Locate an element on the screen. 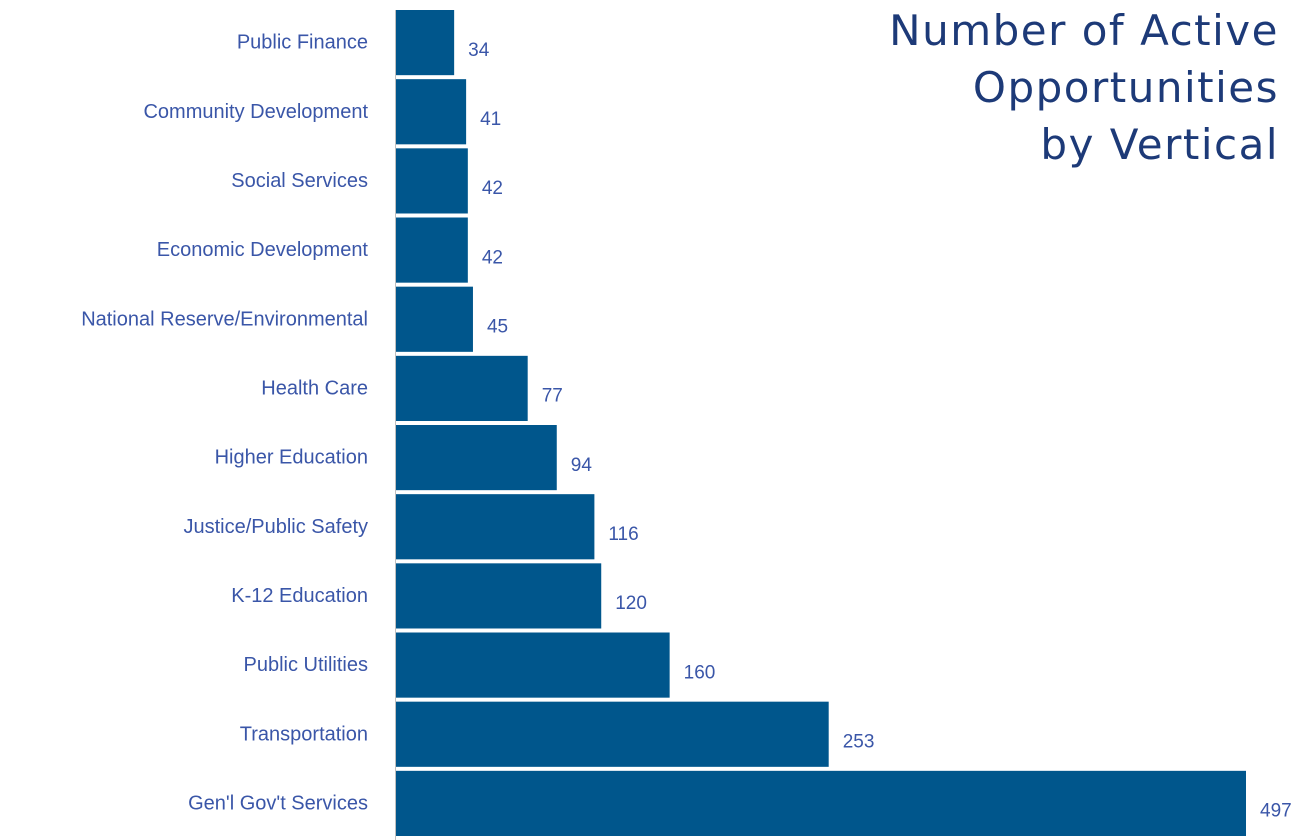 This screenshot has width=1305, height=840. category-label-public-finance: Public Finance is located at coordinates (302, 43).